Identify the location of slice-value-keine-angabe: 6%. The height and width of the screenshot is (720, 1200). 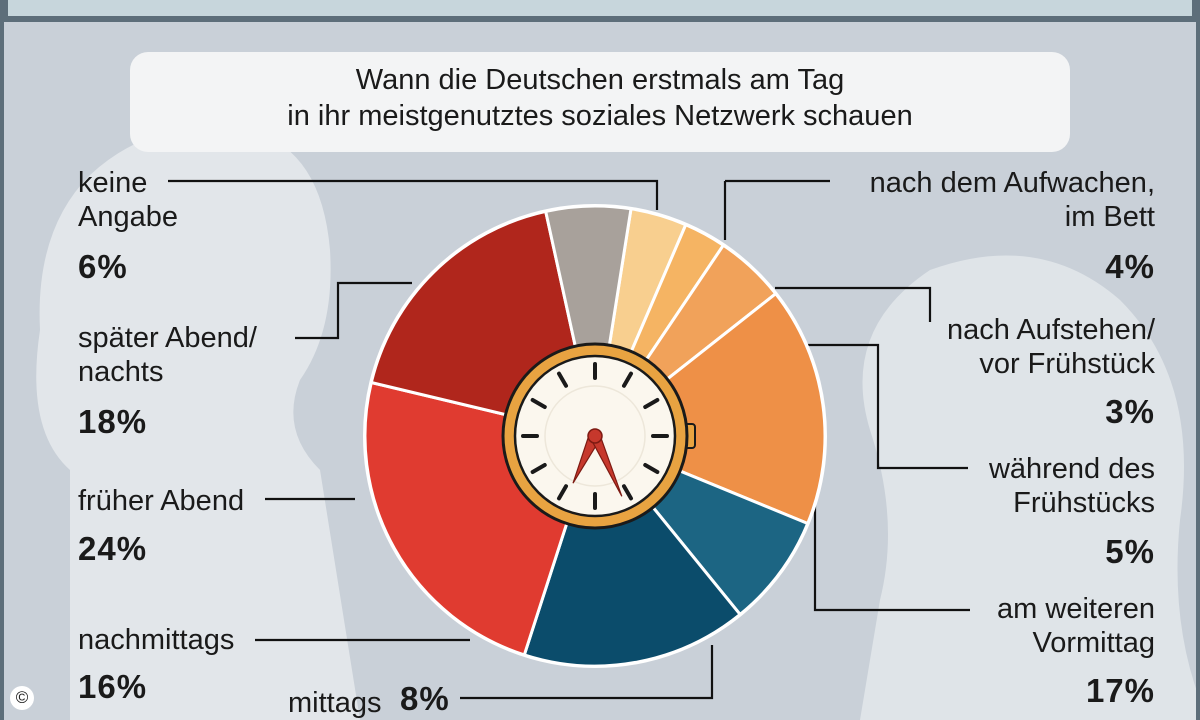
(103, 266).